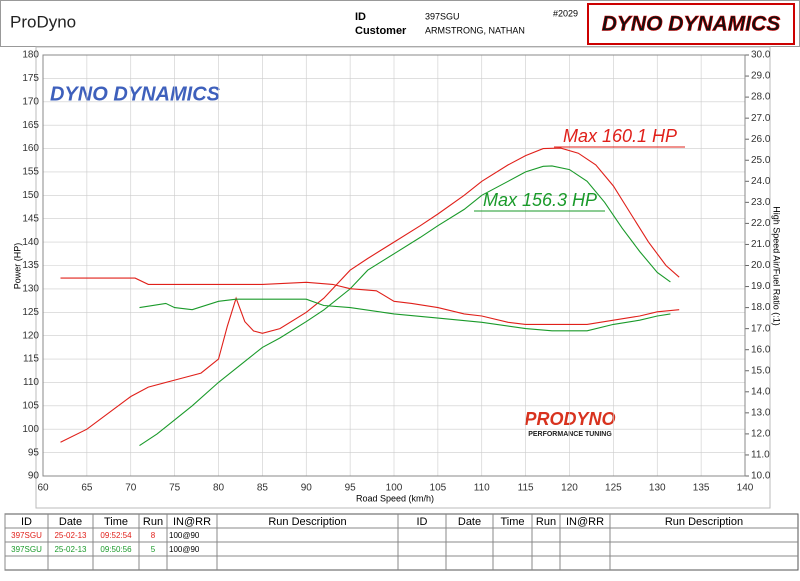 The width and height of the screenshot is (800, 581). Describe the element at coordinates (30, 429) in the screenshot. I see `y-tick-label: 100` at that location.